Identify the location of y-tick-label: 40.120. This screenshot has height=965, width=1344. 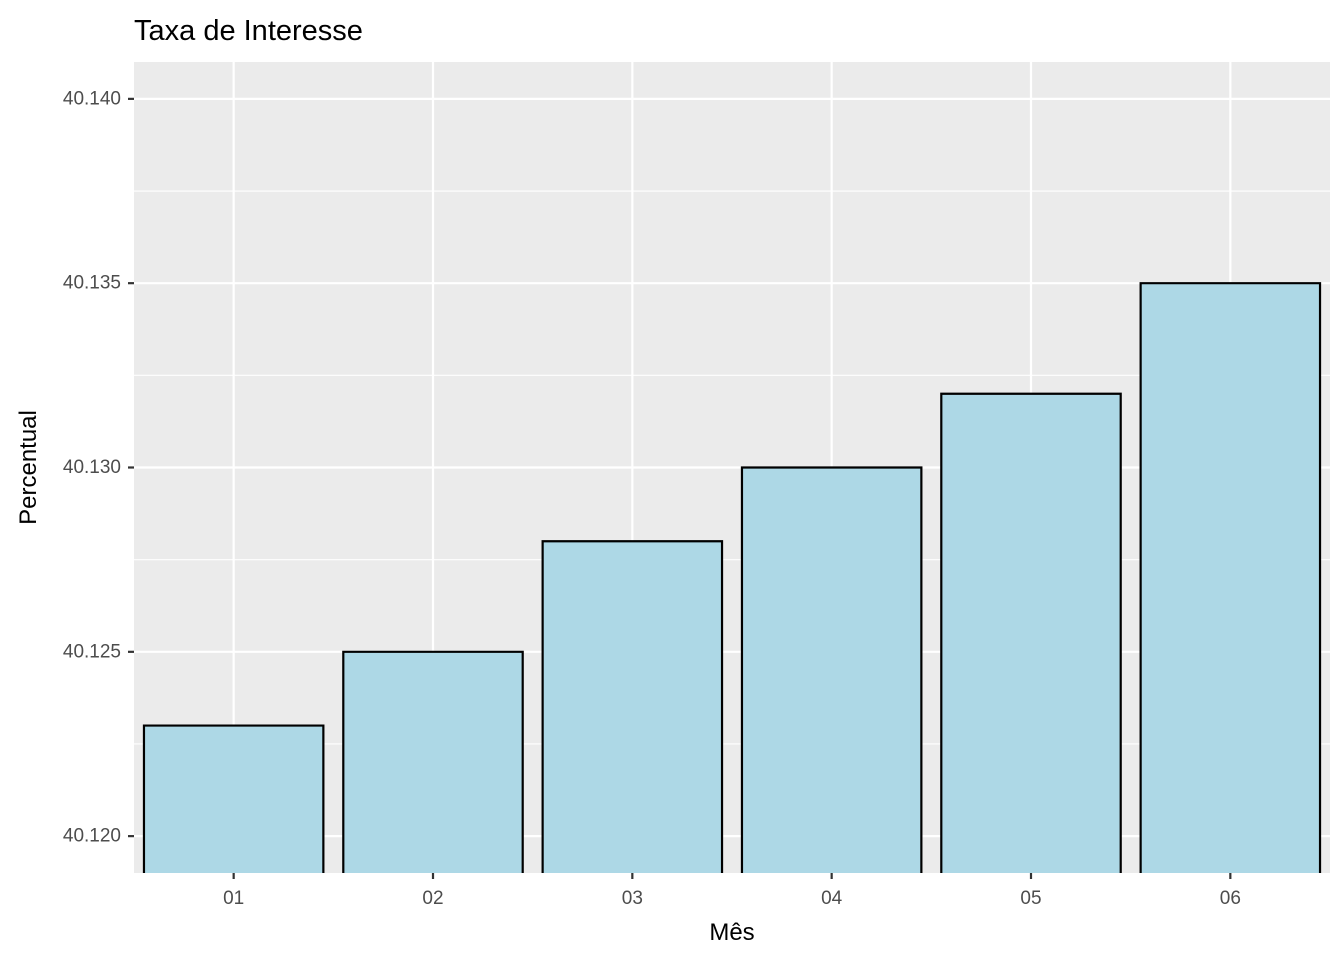
(92, 836).